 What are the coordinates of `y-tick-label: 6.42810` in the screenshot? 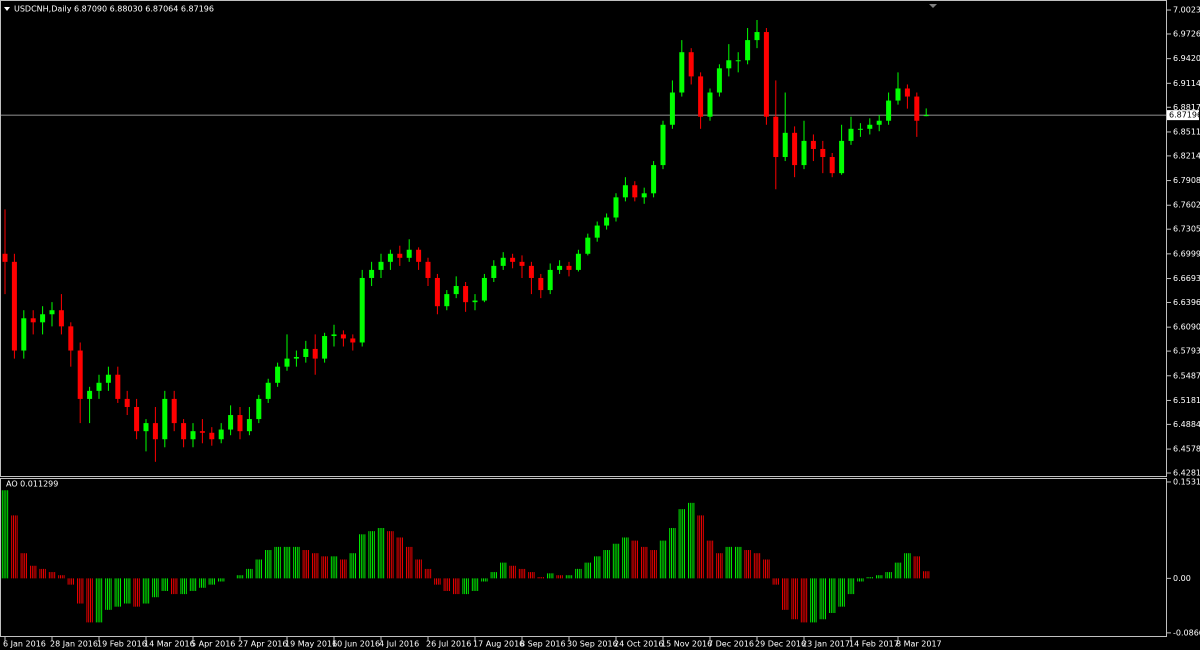 It's located at (1186, 473).